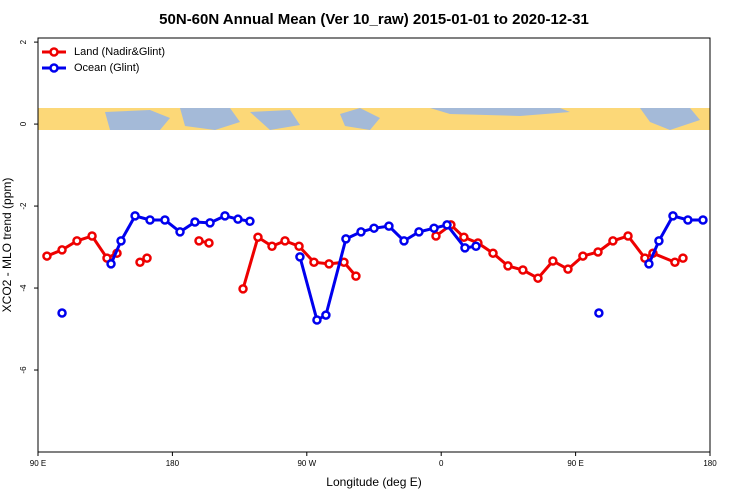 Image resolution: width=750 pixels, height=500 pixels. Describe the element at coordinates (441, 463) in the screenshot. I see `x-tick-label: 0` at that location.